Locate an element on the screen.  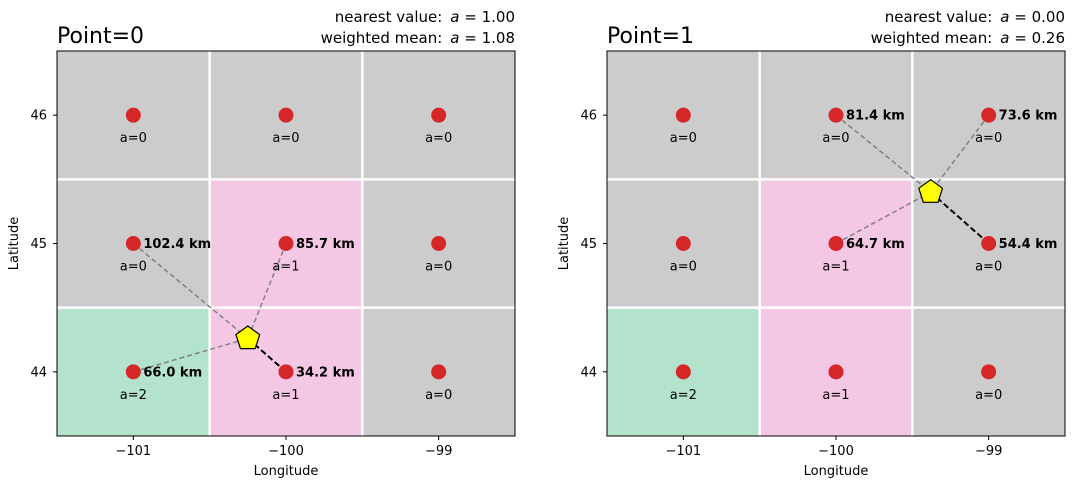
distance-label: 85.7 km is located at coordinates (325, 244).